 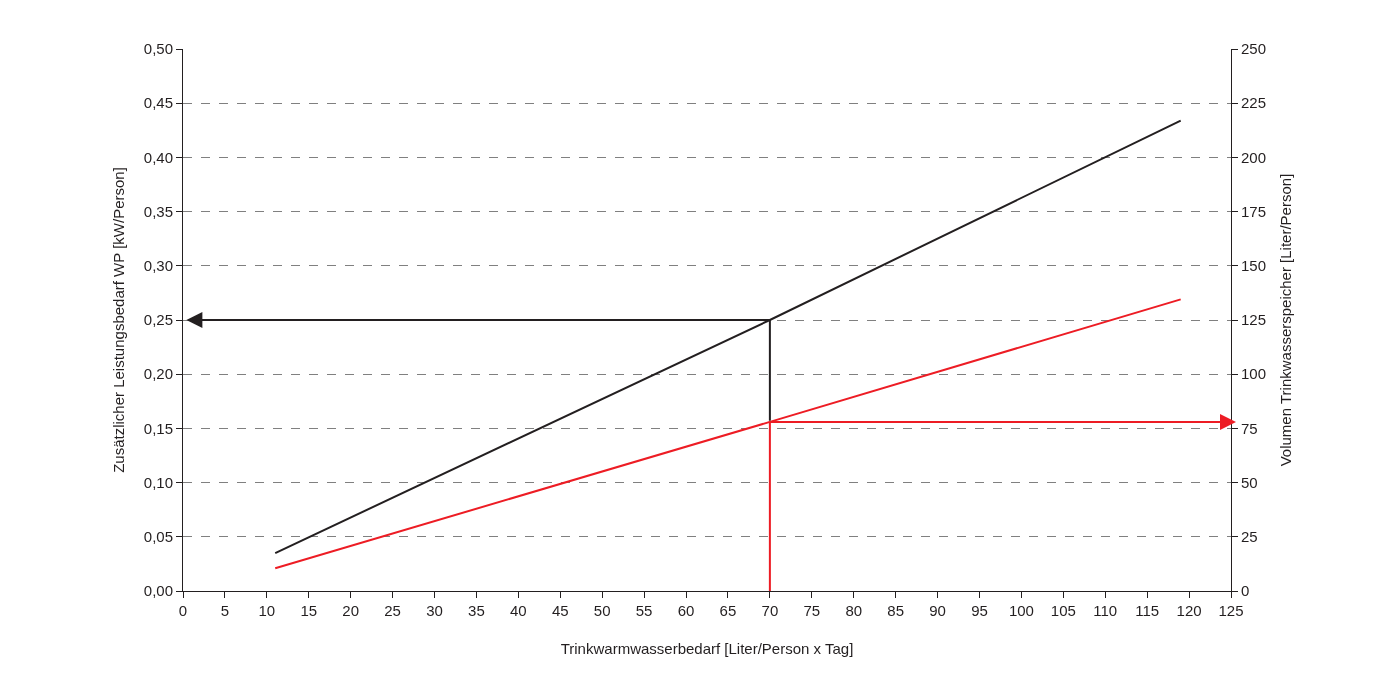 What do you see at coordinates (1021, 610) in the screenshot?
I see `x-tick-label: 100` at bounding box center [1021, 610].